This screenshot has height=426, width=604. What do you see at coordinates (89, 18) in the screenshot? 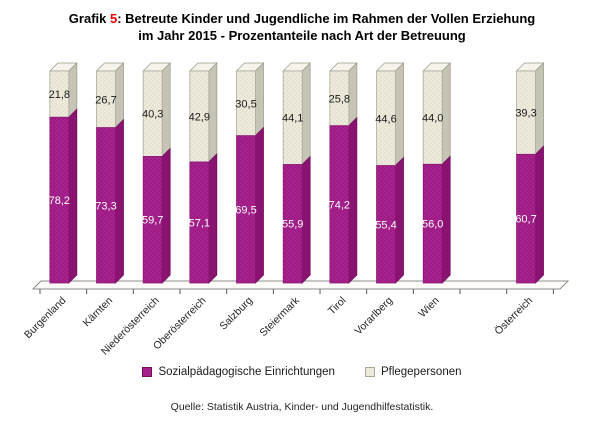
I see `title-prefix: Grafik` at bounding box center [89, 18].